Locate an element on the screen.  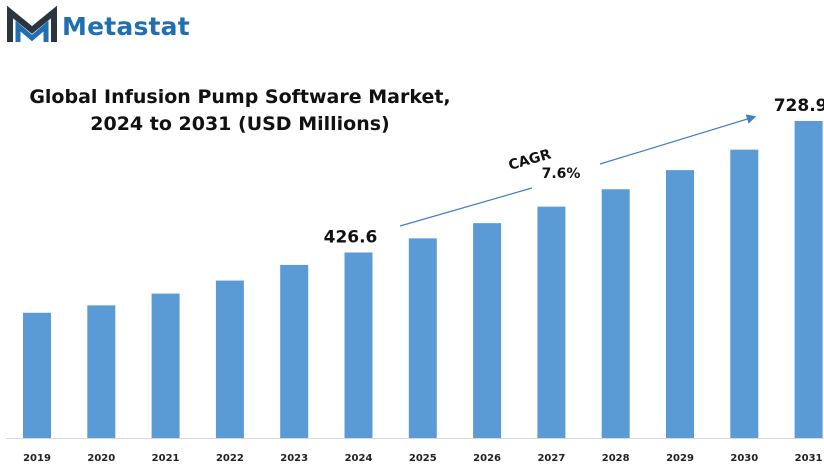
x-tick-label-2027: 2027 is located at coordinates (551, 458).